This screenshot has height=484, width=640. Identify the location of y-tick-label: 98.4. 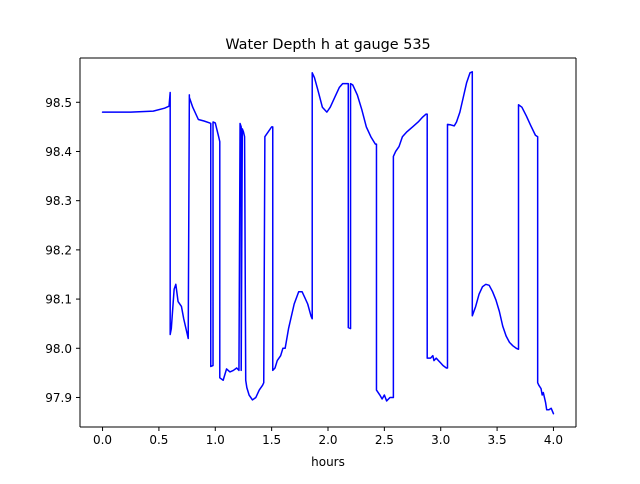
(58, 152).